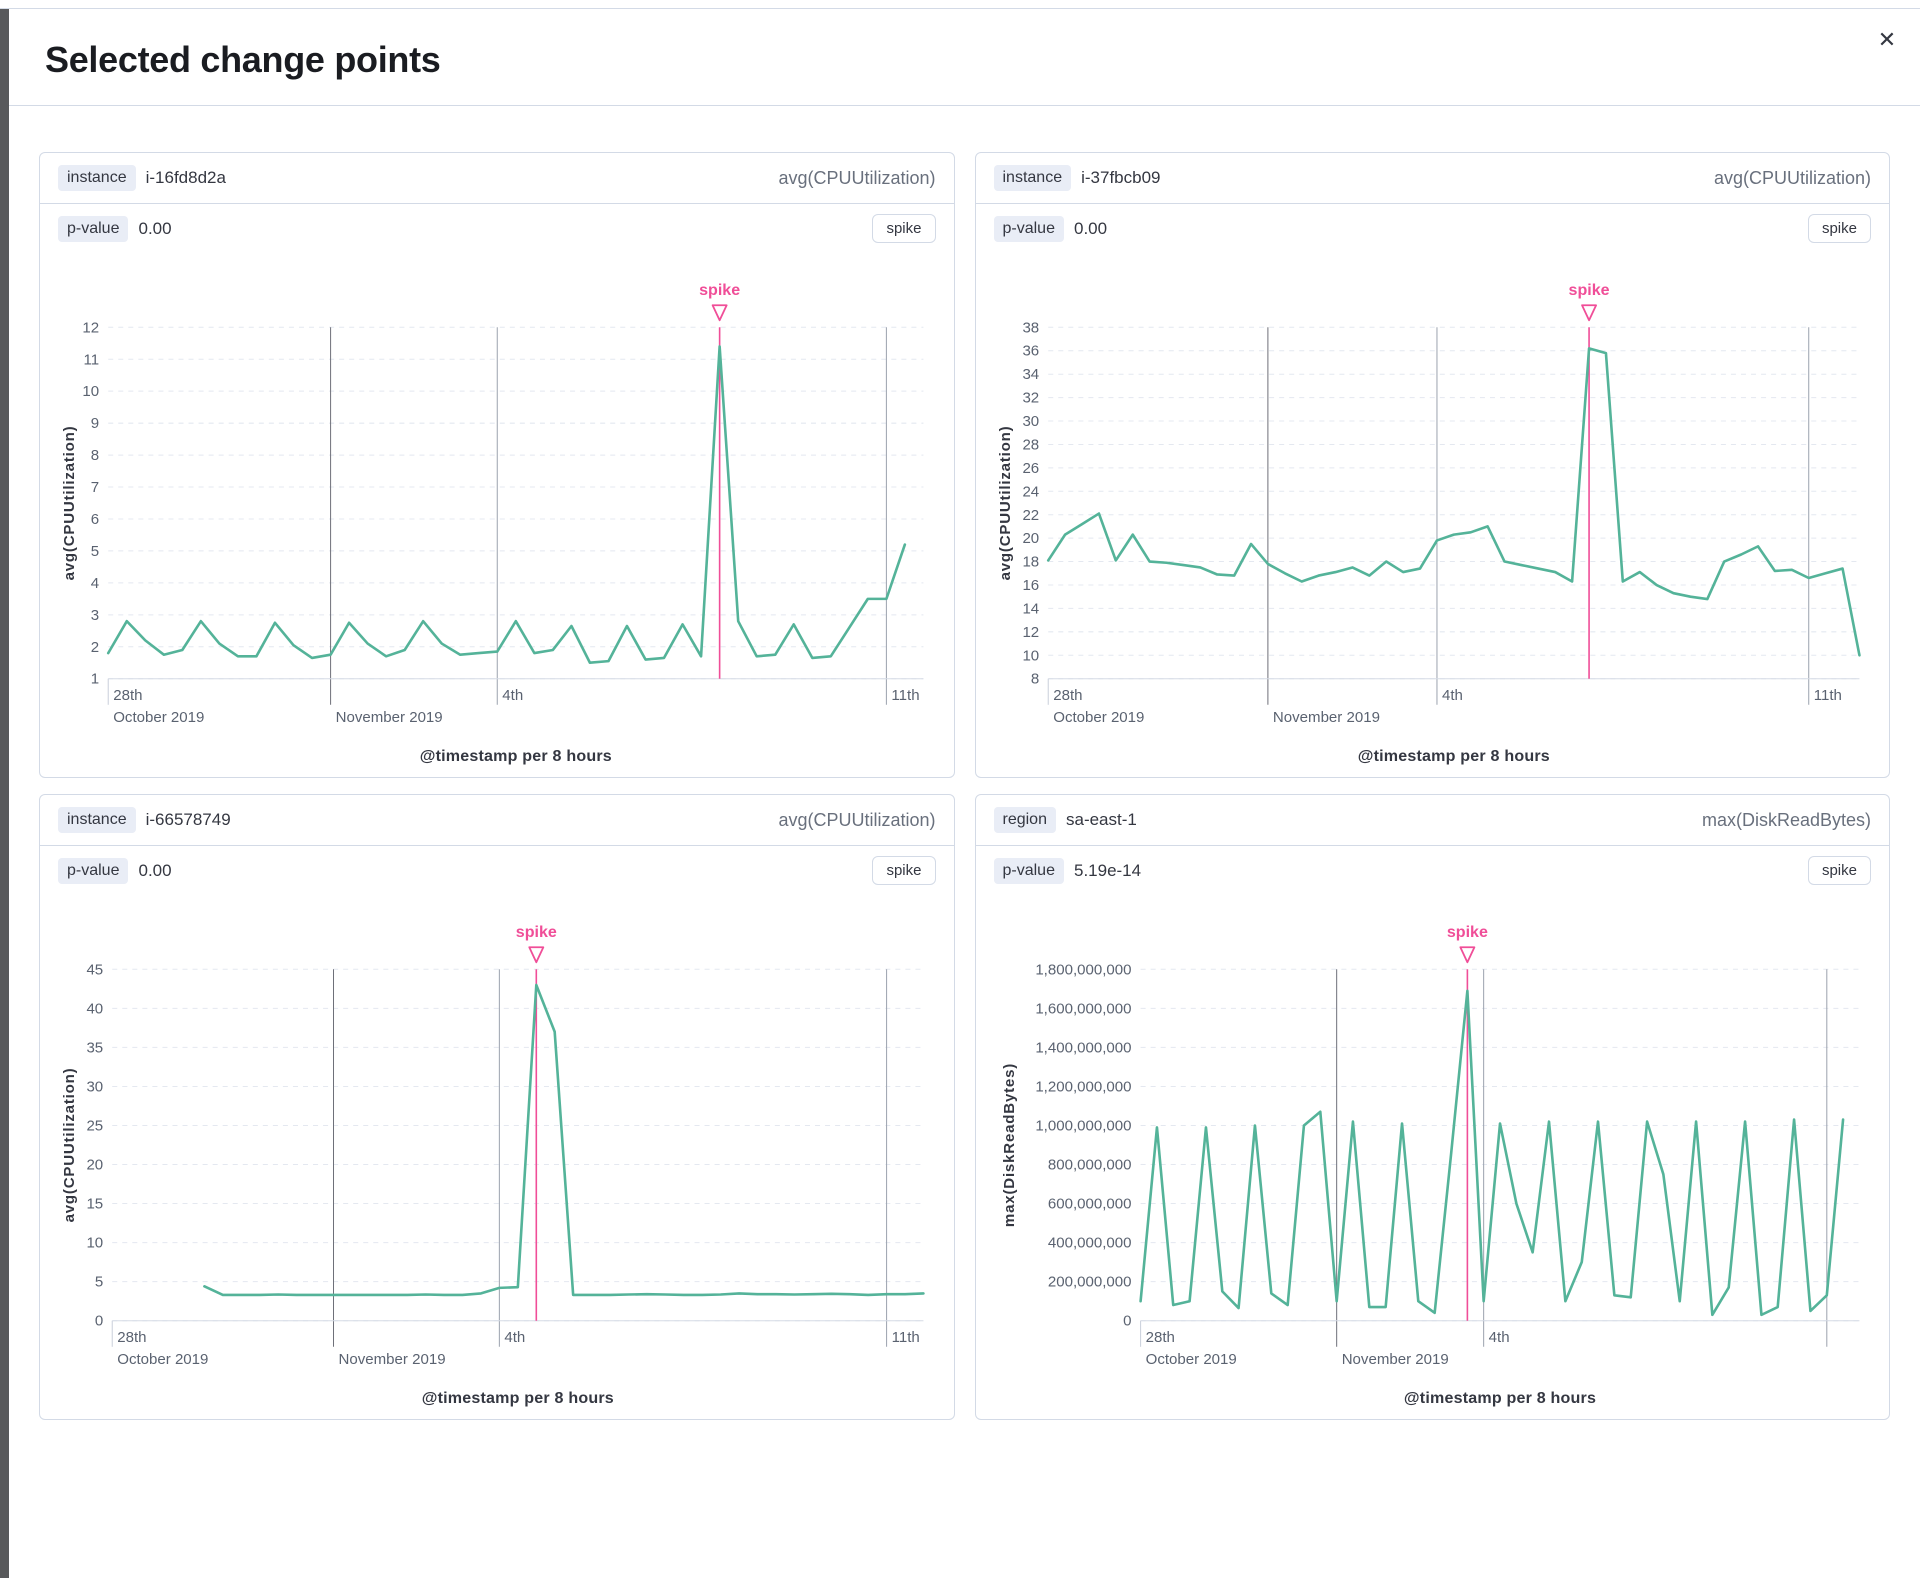 This screenshot has width=1920, height=1578. What do you see at coordinates (1030, 351) in the screenshot?
I see `svg-text: 36` at bounding box center [1030, 351].